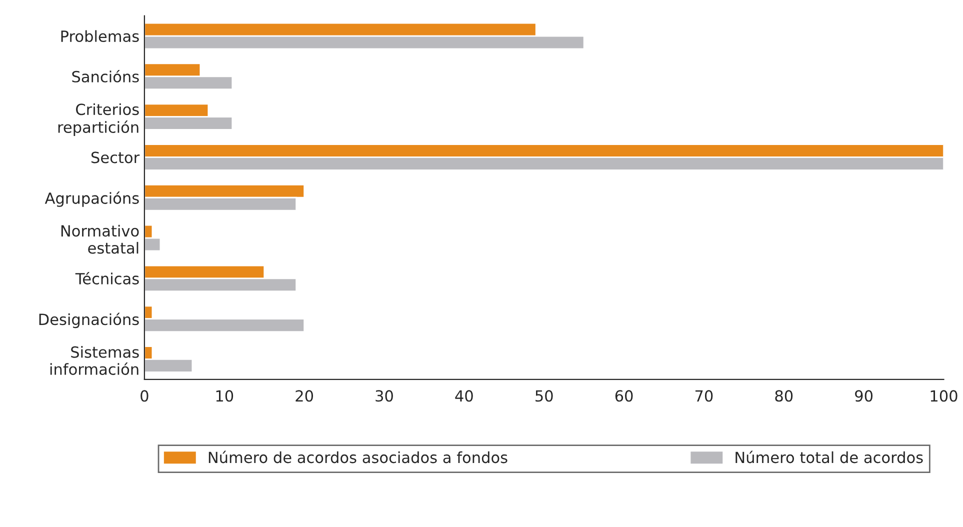 The width and height of the screenshot is (963, 527). I want to click on x-tick-label: 90, so click(864, 396).